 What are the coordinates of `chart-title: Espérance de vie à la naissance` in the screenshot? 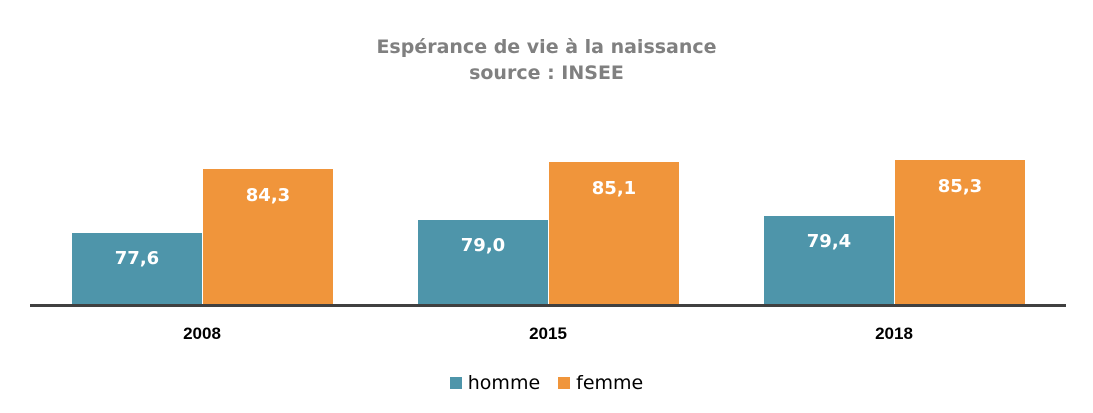 It's located at (546, 47).